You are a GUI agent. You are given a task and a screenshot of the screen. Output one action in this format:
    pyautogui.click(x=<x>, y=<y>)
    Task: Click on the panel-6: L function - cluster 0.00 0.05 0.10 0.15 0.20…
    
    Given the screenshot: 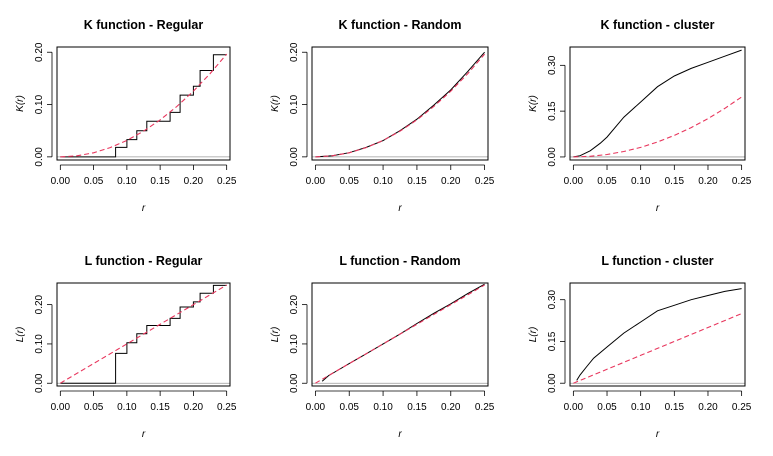 What is the action you would take?
    pyautogui.click(x=640, y=347)
    